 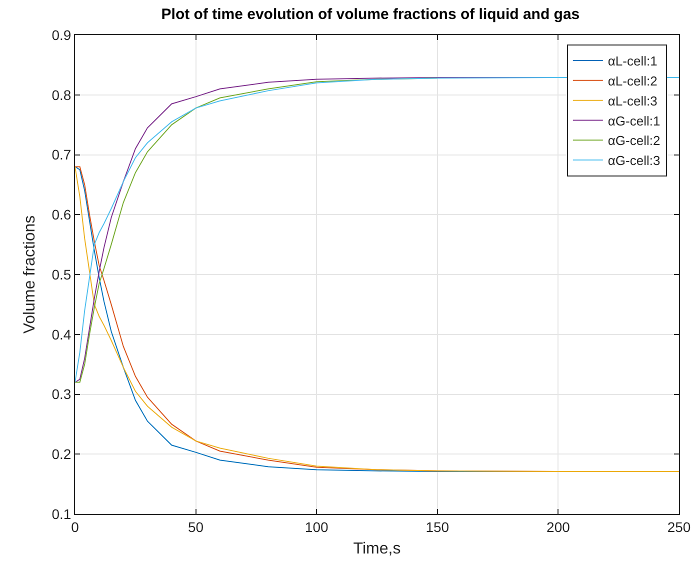 I want to click on x-tick-label: 0, so click(x=75, y=526).